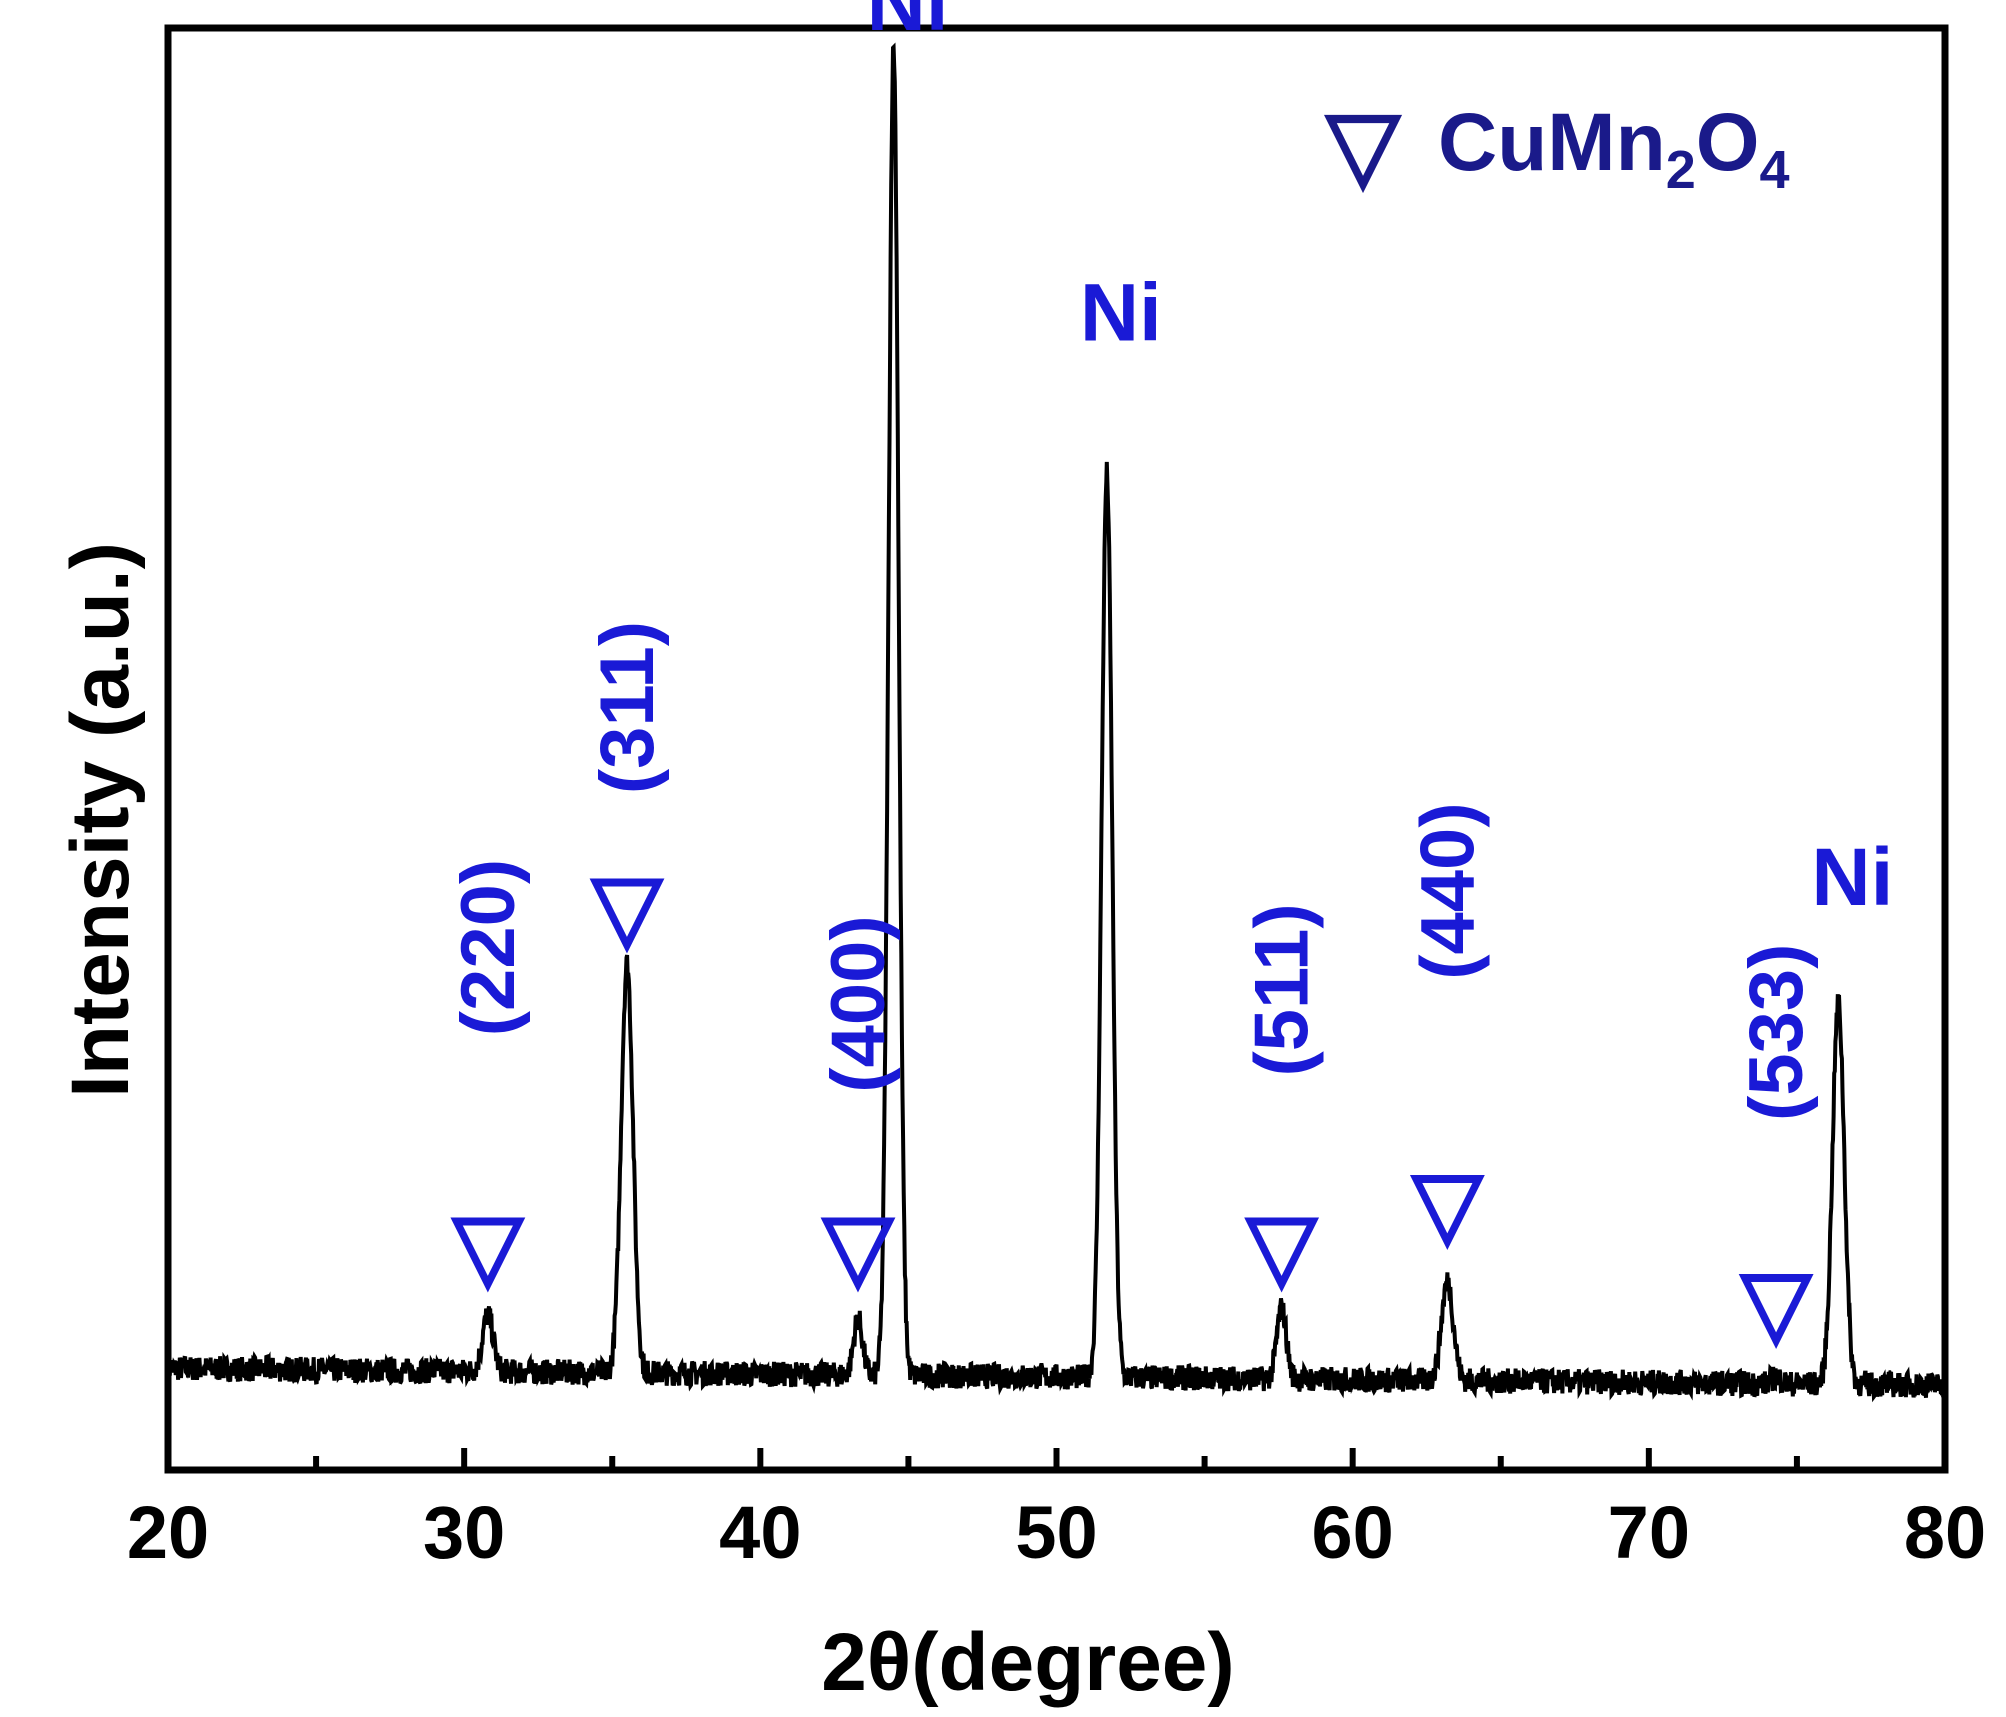 The height and width of the screenshot is (1717, 2006). Describe the element at coordinates (1282, 989) in the screenshot. I see `hkl-label: (511)` at that location.